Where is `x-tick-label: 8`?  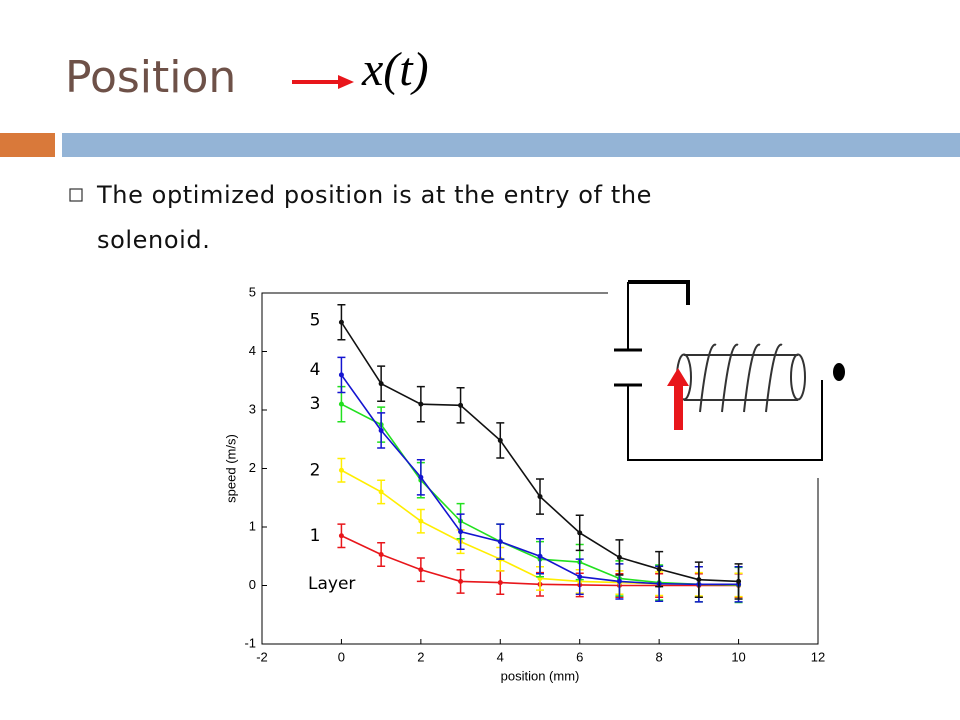 x-tick-label: 8 is located at coordinates (659, 656).